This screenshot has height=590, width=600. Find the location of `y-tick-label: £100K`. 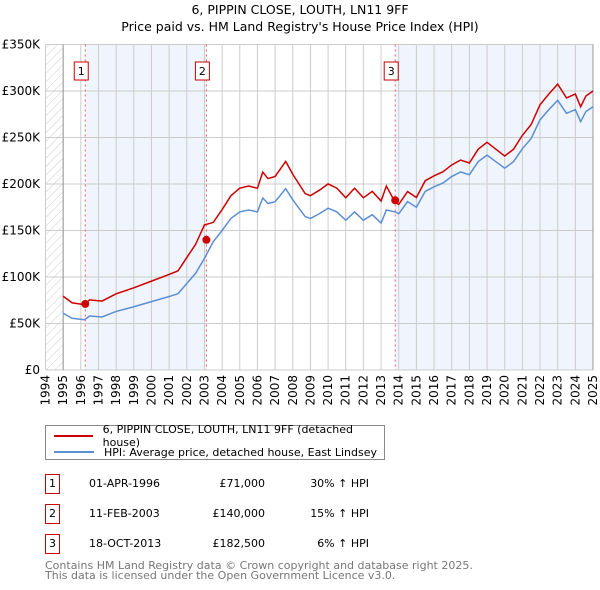

y-tick-label: £100K is located at coordinates (22, 277).